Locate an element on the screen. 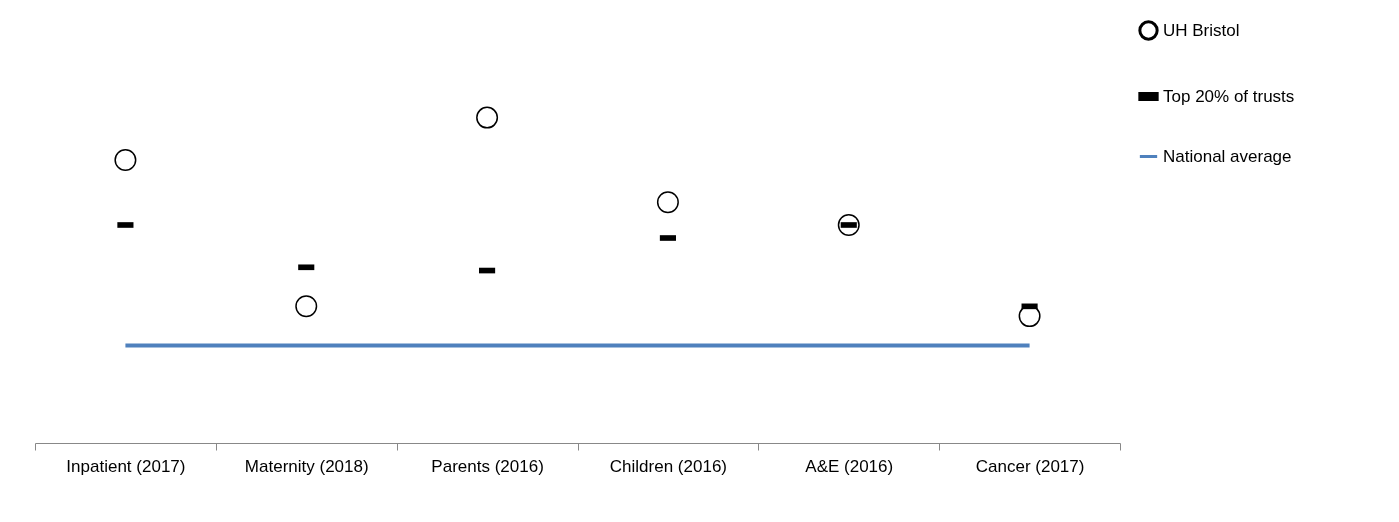  legend-label: National average is located at coordinates (1227, 156).